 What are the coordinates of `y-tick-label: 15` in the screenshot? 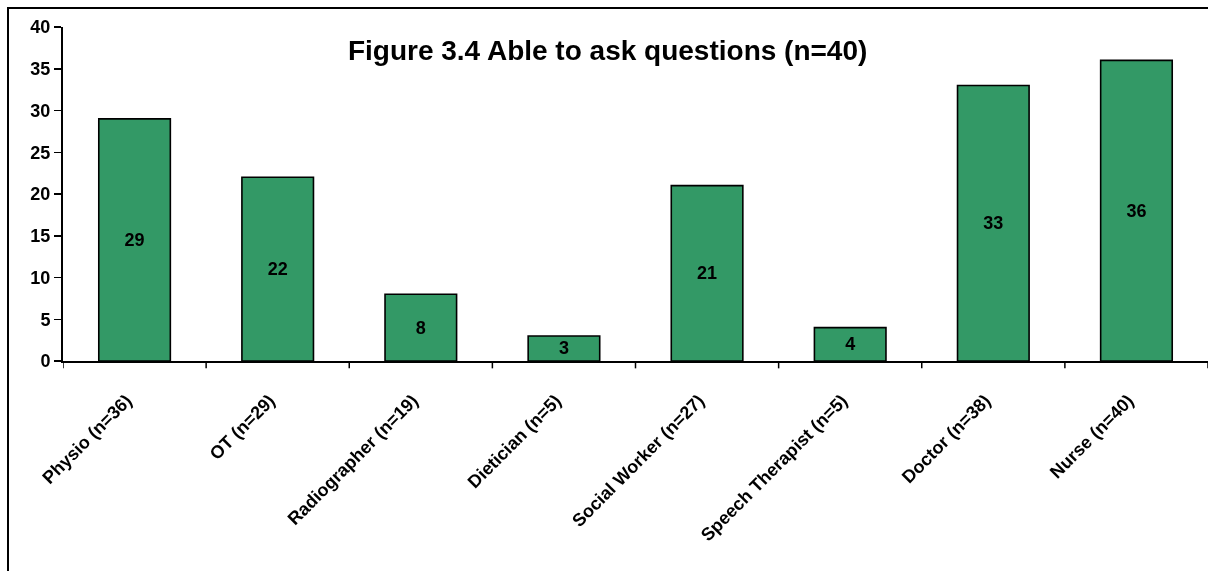 It's located at (40, 236).